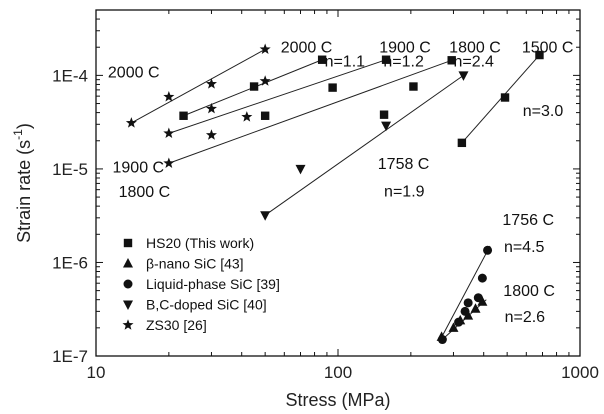 This screenshot has width=604, height=414. Describe the element at coordinates (96, 372) in the screenshot. I see `x-tick-label: 10` at that location.